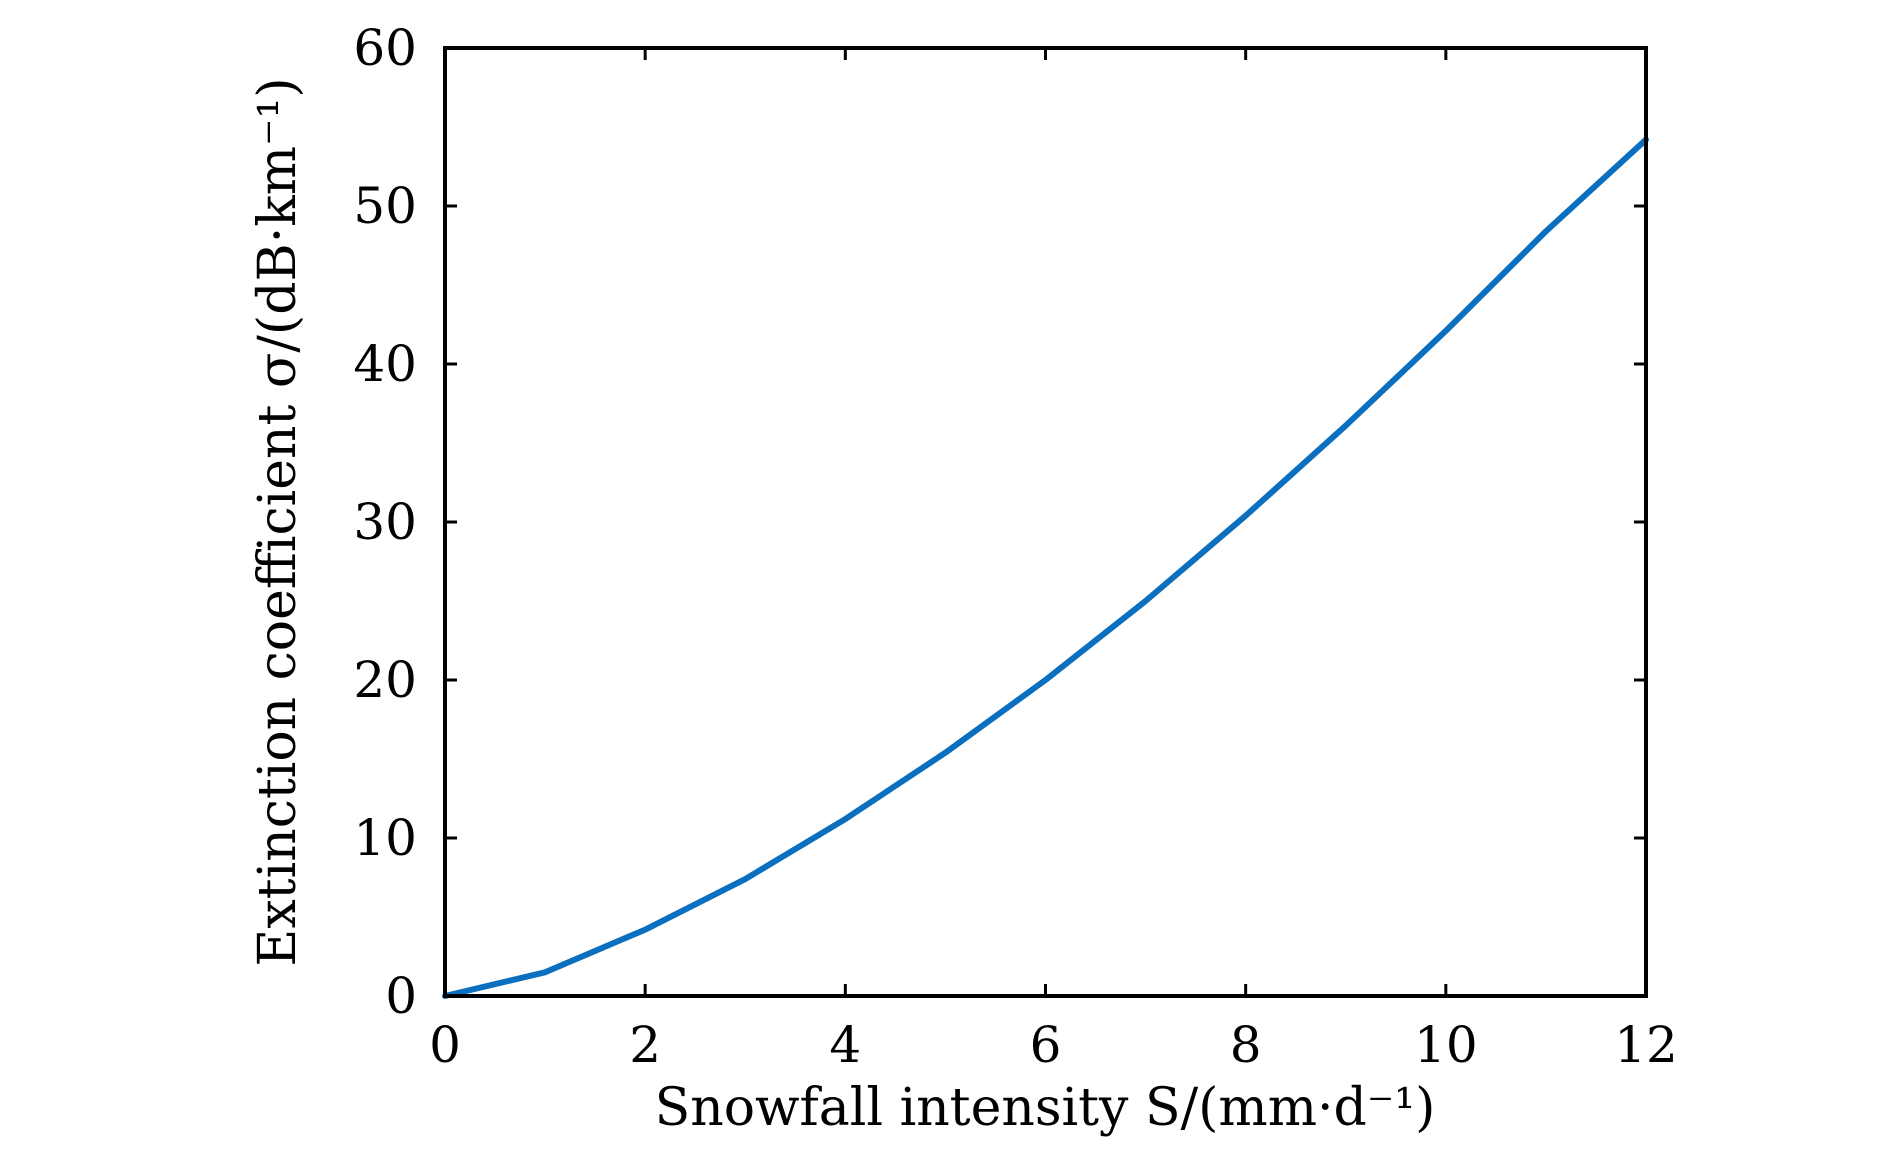 The height and width of the screenshot is (1158, 1890). Describe the element at coordinates (1246, 1045) in the screenshot. I see `x-tick-label: 8` at that location.